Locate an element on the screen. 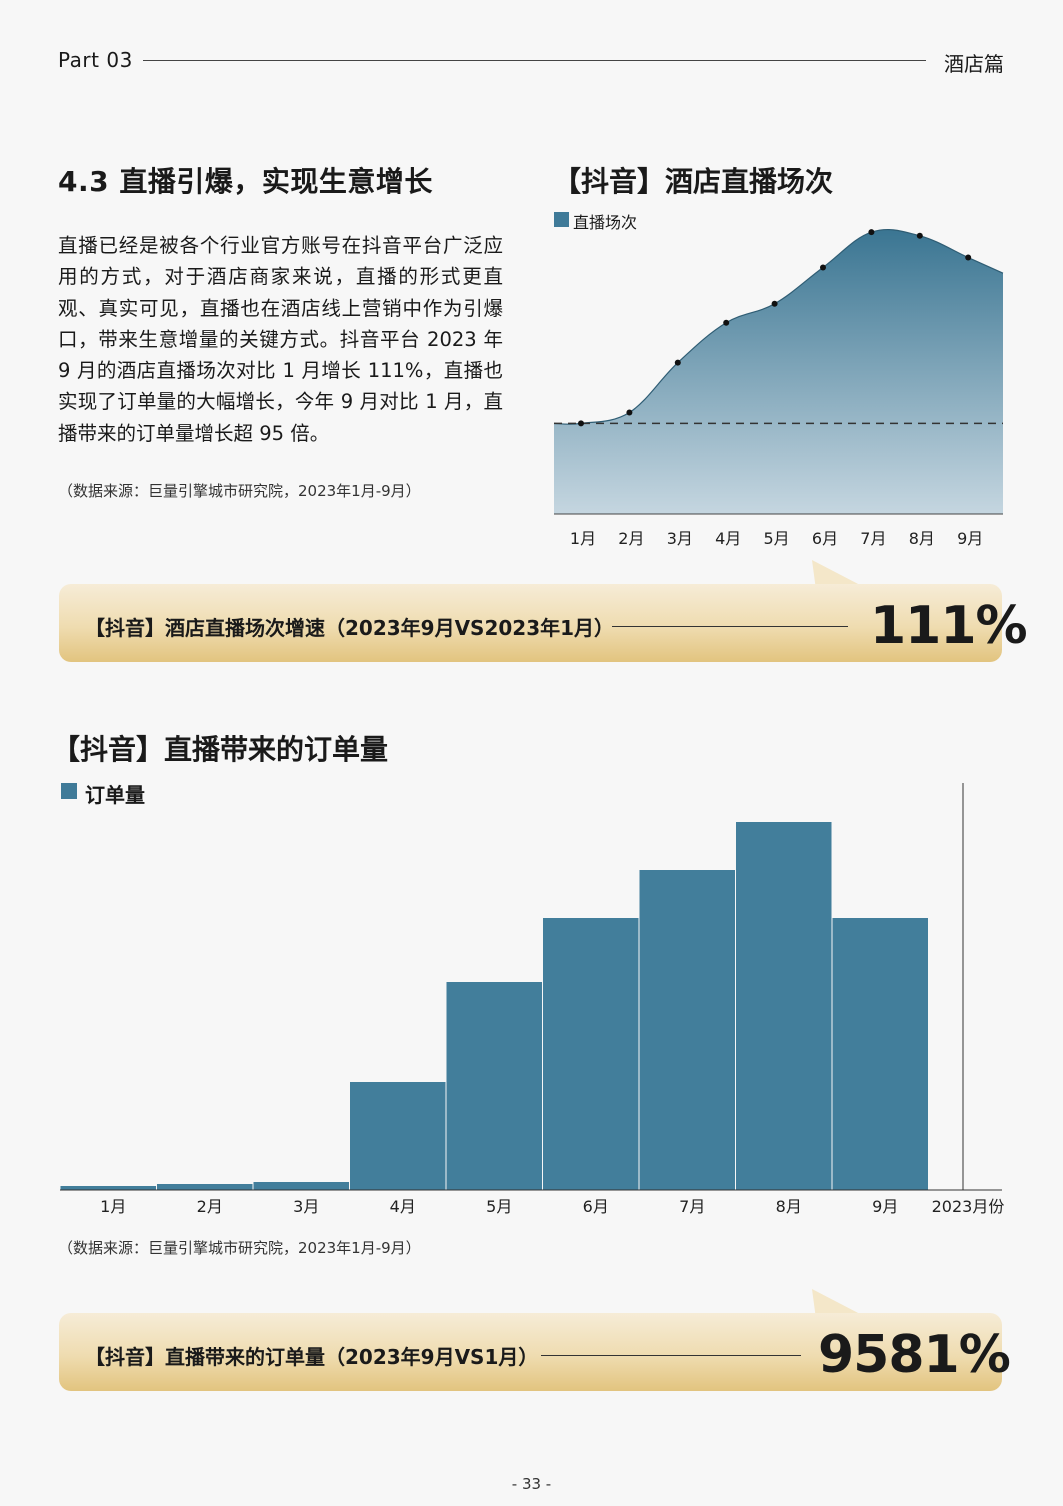 The height and width of the screenshot is (1506, 1063). legend1-swatch is located at coordinates (561, 219).